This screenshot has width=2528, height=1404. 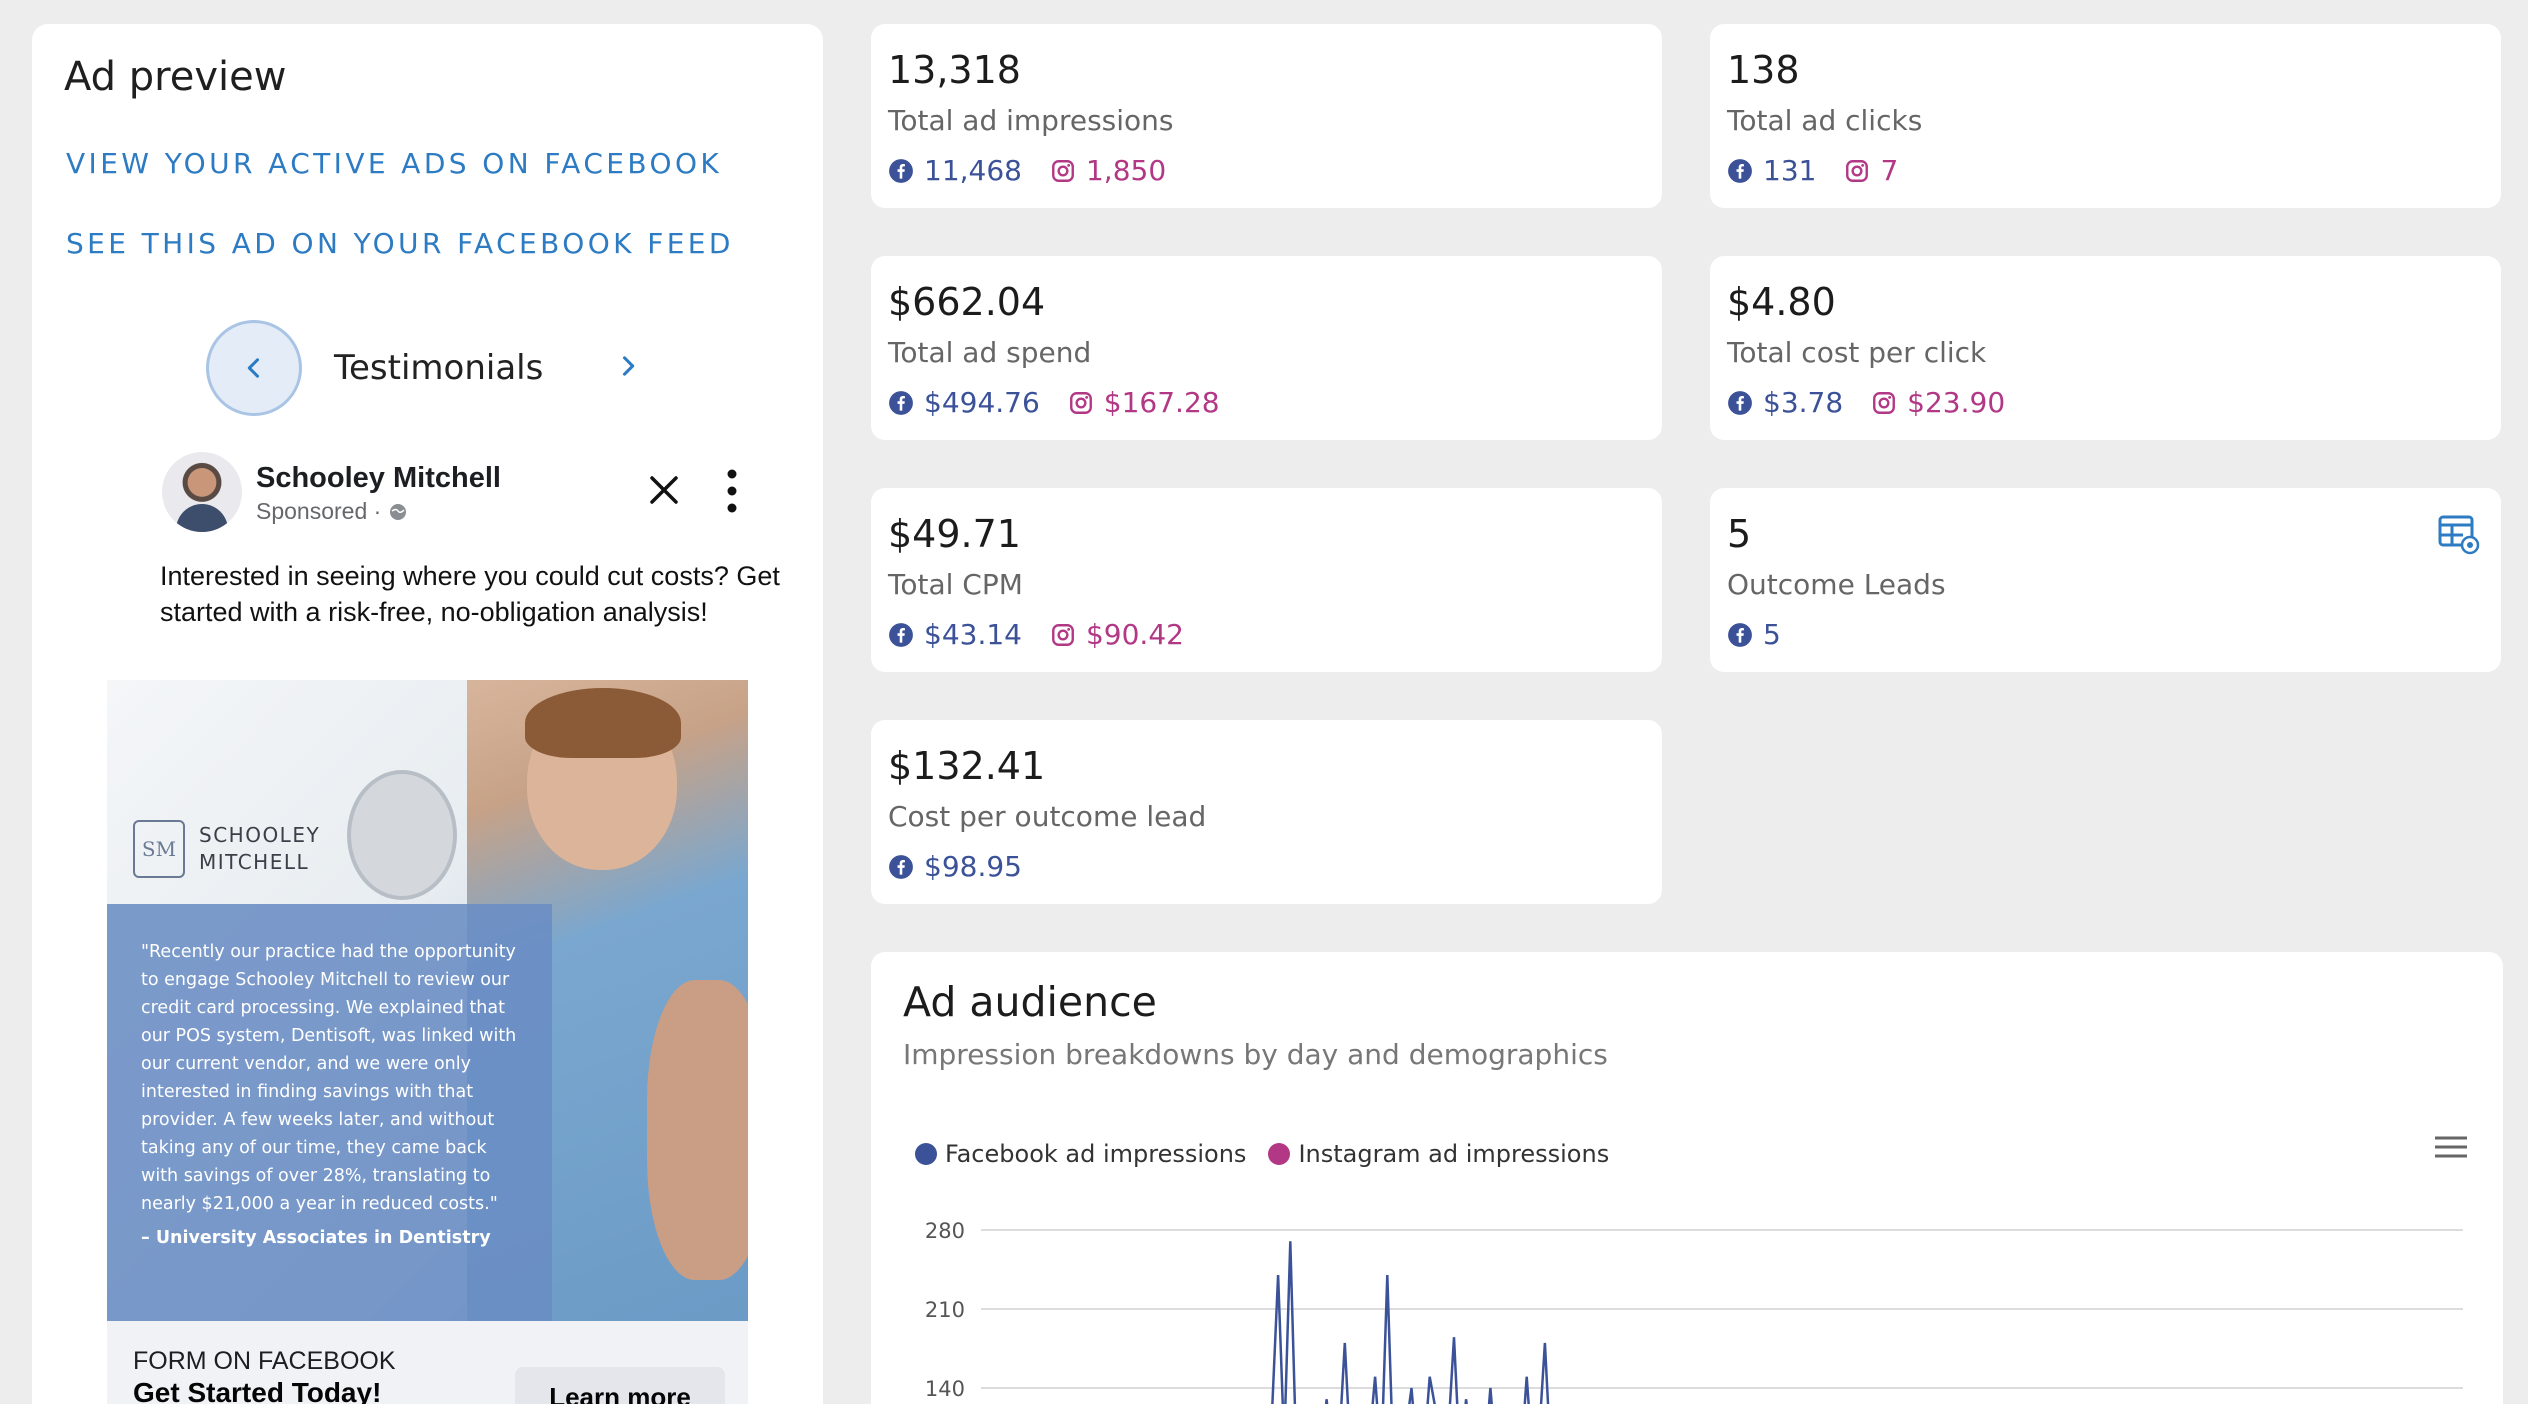 I want to click on y-tick-label: 210, so click(x=945, y=1310).